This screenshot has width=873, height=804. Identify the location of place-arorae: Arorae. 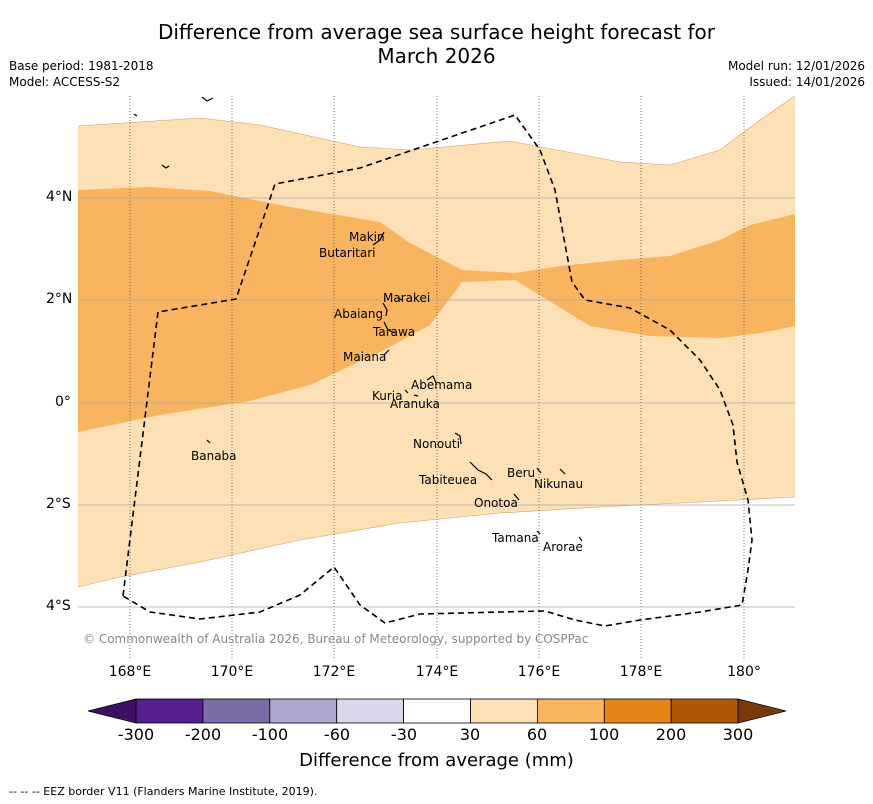
(563, 547).